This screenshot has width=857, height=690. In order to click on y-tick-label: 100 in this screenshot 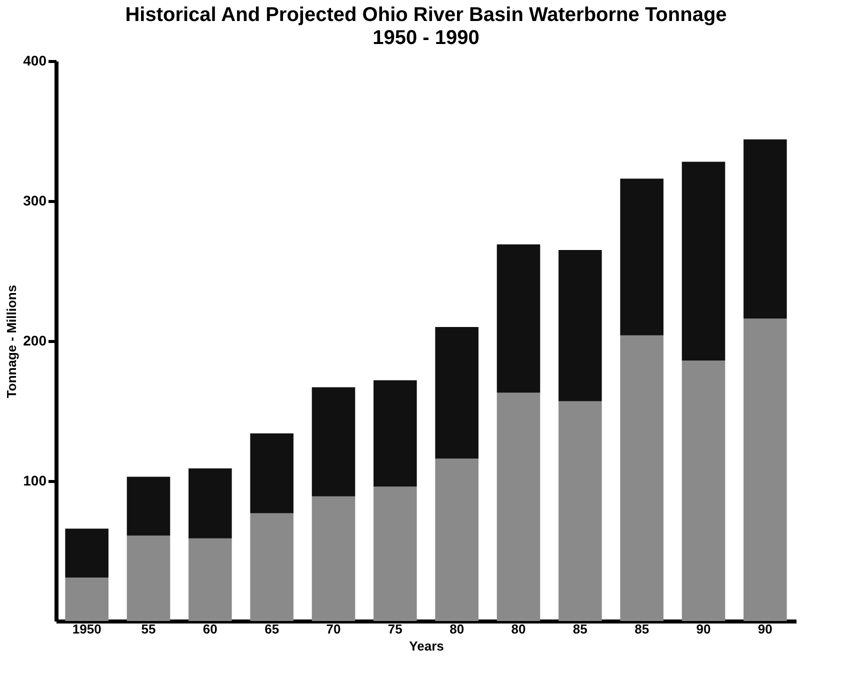, I will do `click(35, 480)`.